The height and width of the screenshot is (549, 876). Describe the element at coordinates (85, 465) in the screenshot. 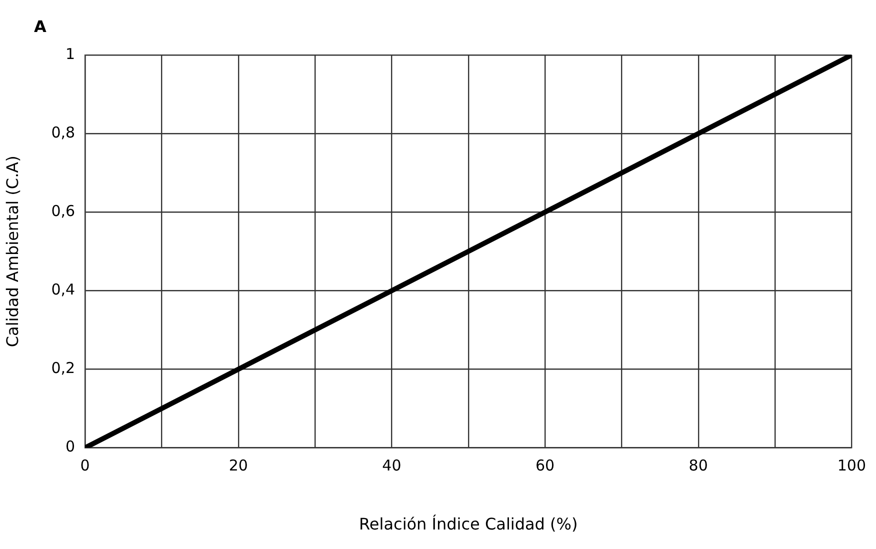

I see `x-tick-label: 0` at that location.